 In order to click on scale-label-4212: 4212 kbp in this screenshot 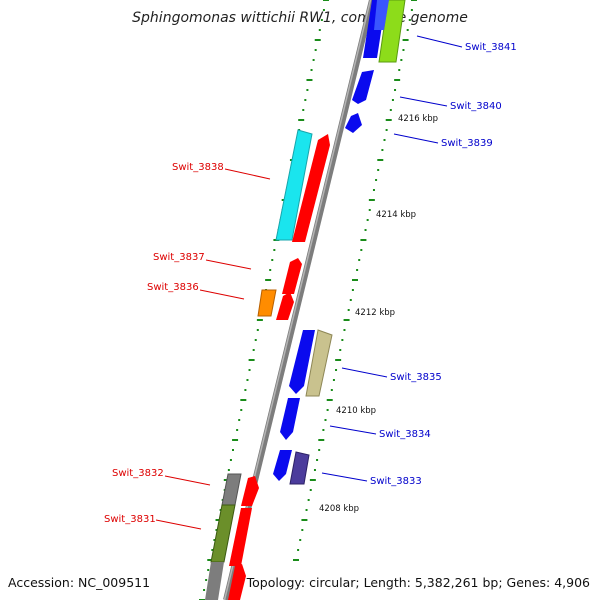, I will do `click(375, 313)`.